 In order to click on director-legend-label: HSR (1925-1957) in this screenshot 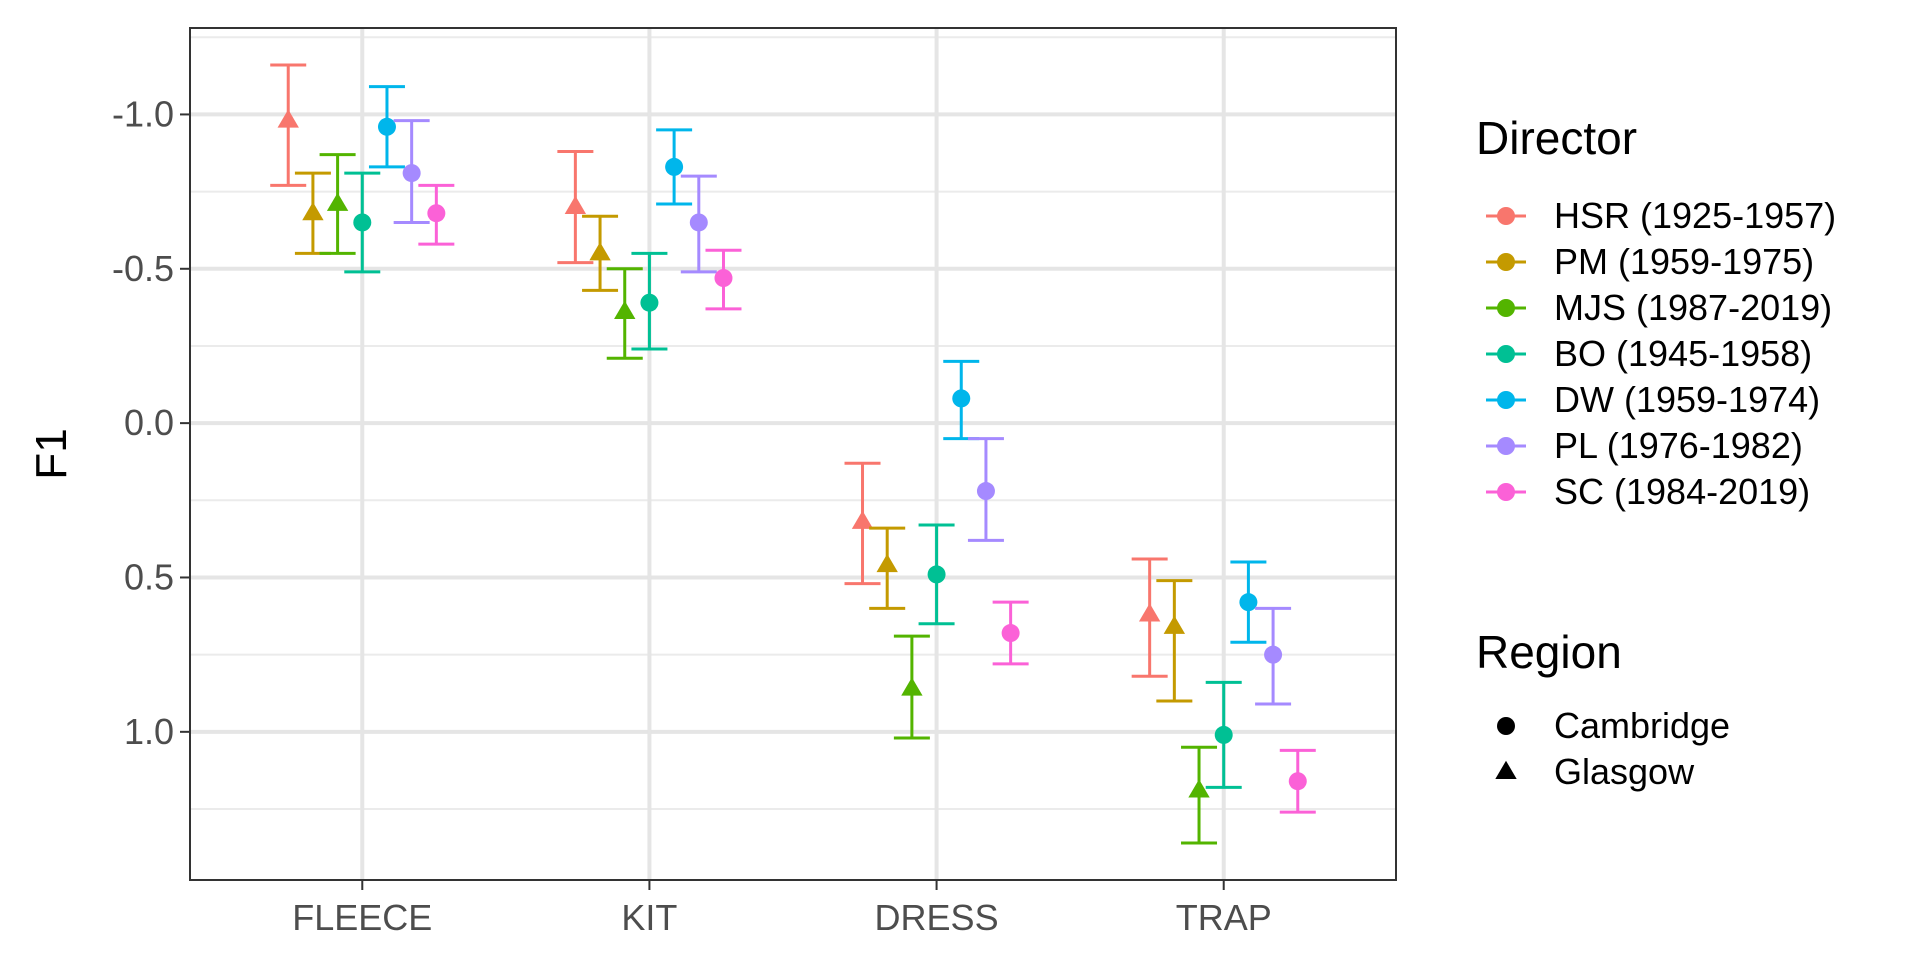, I will do `click(1695, 215)`.